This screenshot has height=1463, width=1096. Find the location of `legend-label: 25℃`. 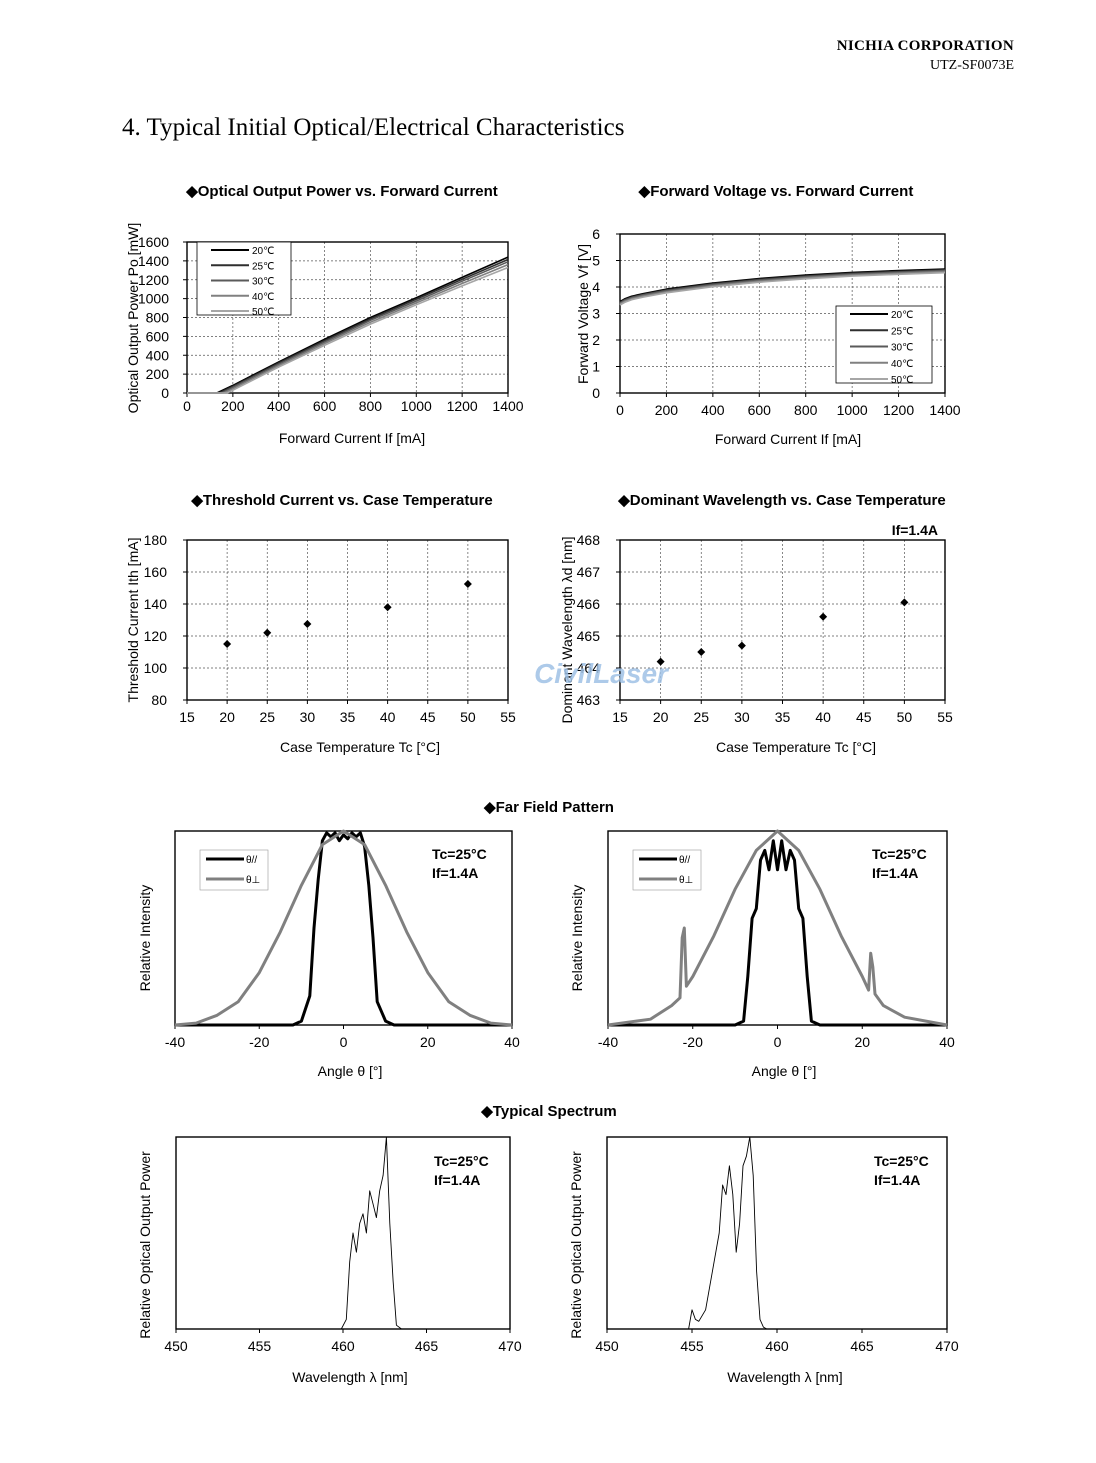

legend-label: 25℃ is located at coordinates (902, 331).